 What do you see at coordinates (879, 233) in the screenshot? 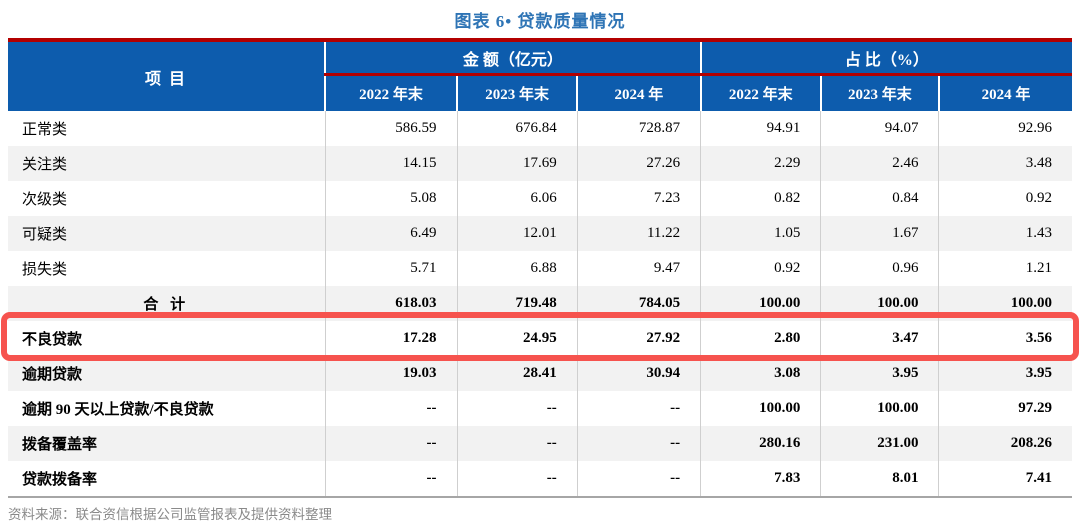
I see `cell-value: 1.67` at bounding box center [879, 233].